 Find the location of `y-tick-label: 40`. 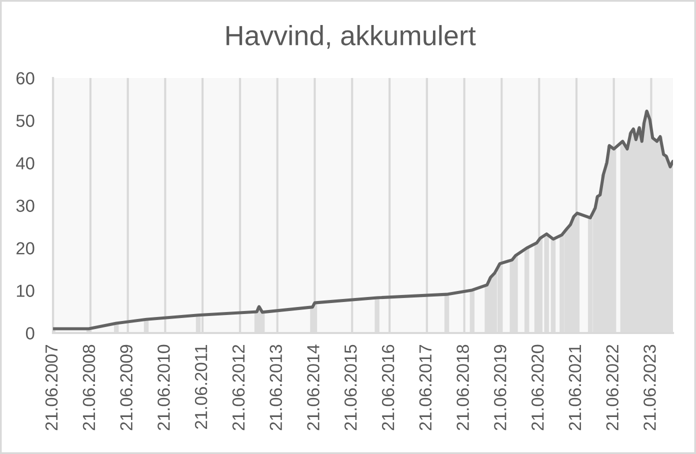

y-tick-label: 40 is located at coordinates (25, 163).